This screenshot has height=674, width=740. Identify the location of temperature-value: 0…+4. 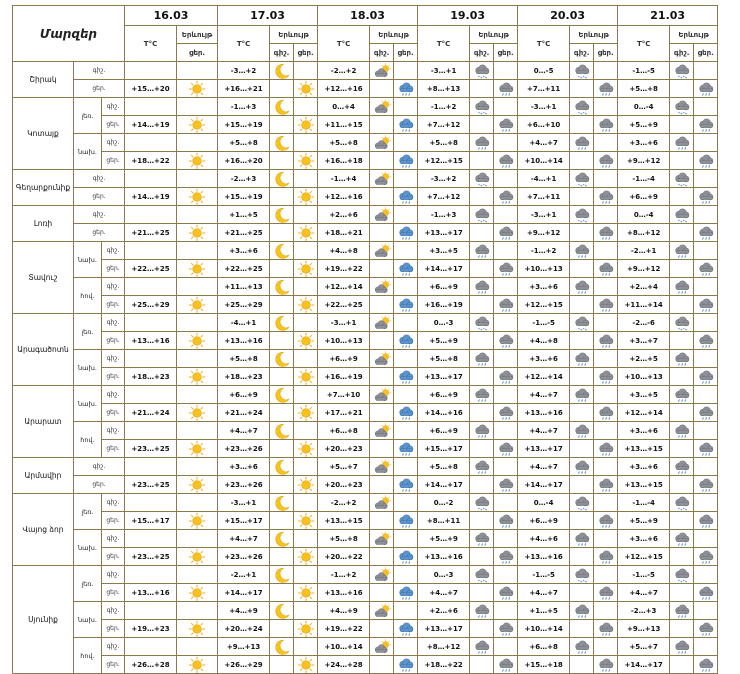
(344, 106).